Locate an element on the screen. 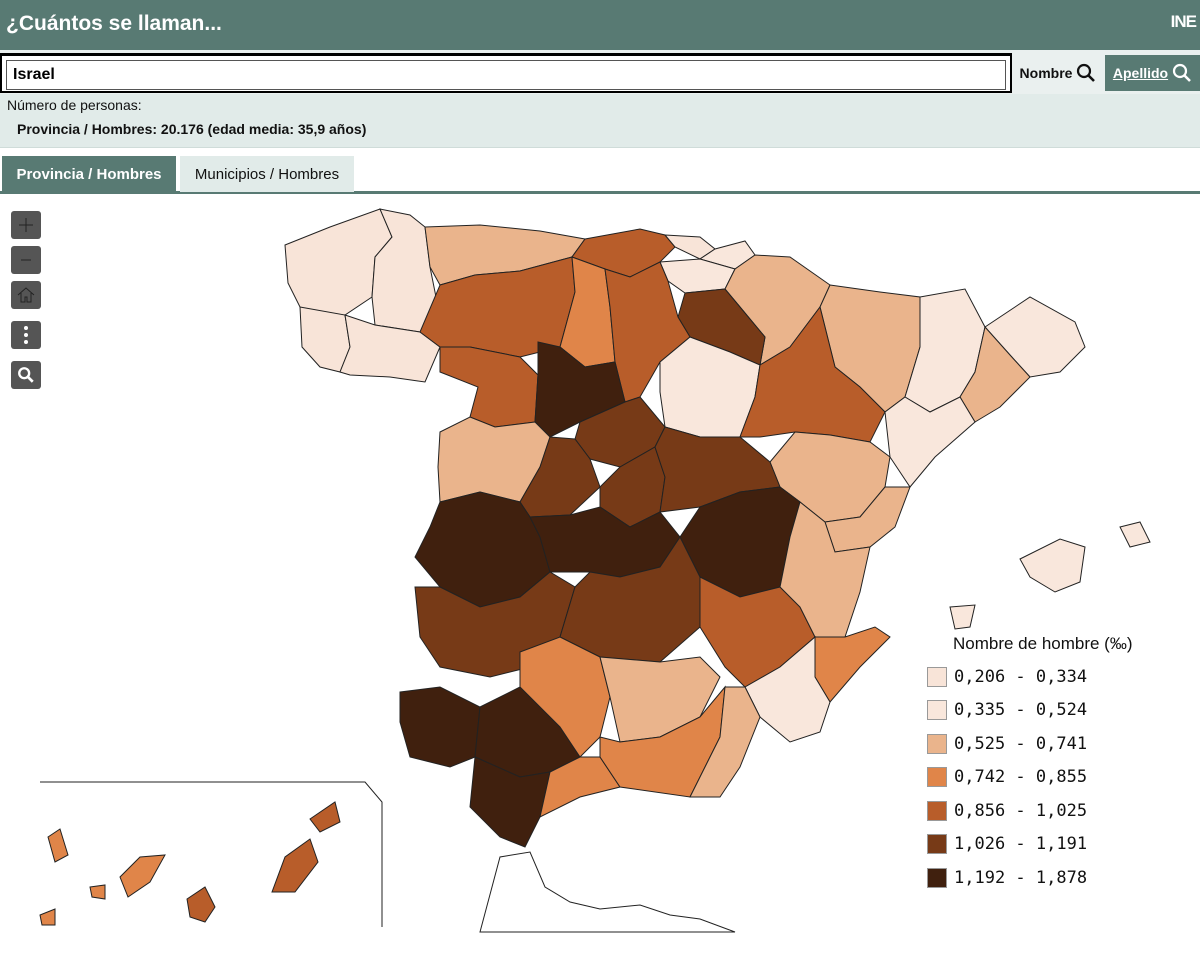  legend-item: 0,742 - 0,855 is located at coordinates (1057, 778).